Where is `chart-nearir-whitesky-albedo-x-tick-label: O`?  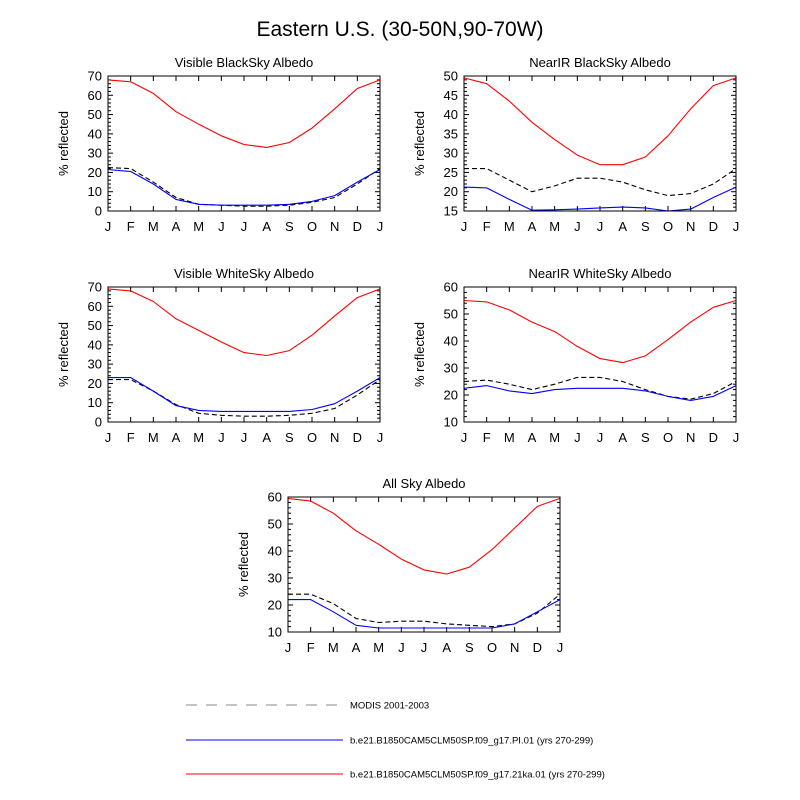
chart-nearir-whitesky-albedo-x-tick-label: O is located at coordinates (668, 437).